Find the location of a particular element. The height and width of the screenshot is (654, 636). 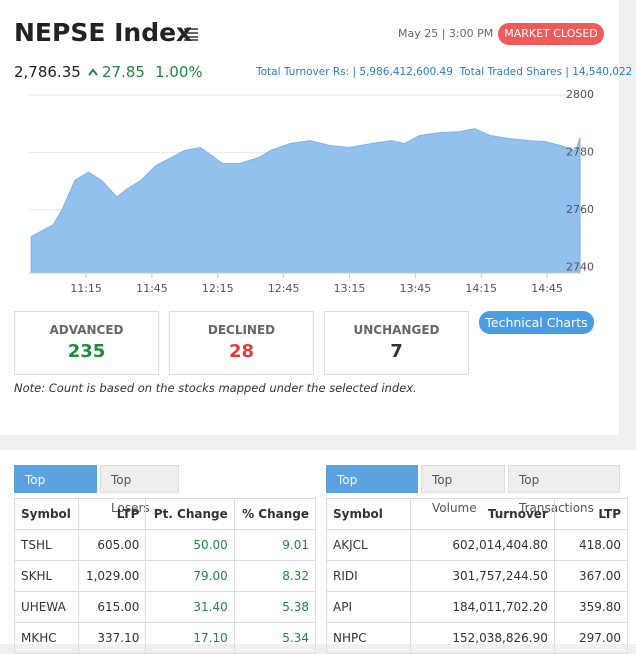

cell: 79.00 is located at coordinates (190, 576).